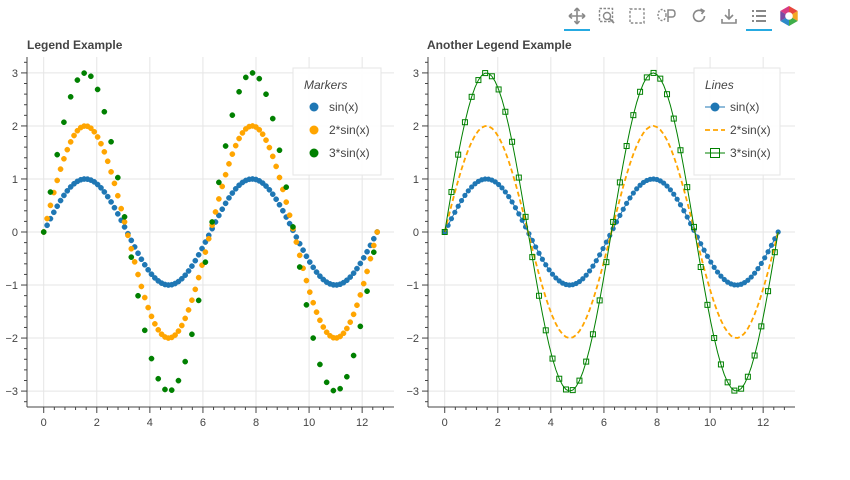  What do you see at coordinates (337, 121) in the screenshot?
I see `legend: Markers sin(x) 2*sin(x) 3*sin(x)` at bounding box center [337, 121].